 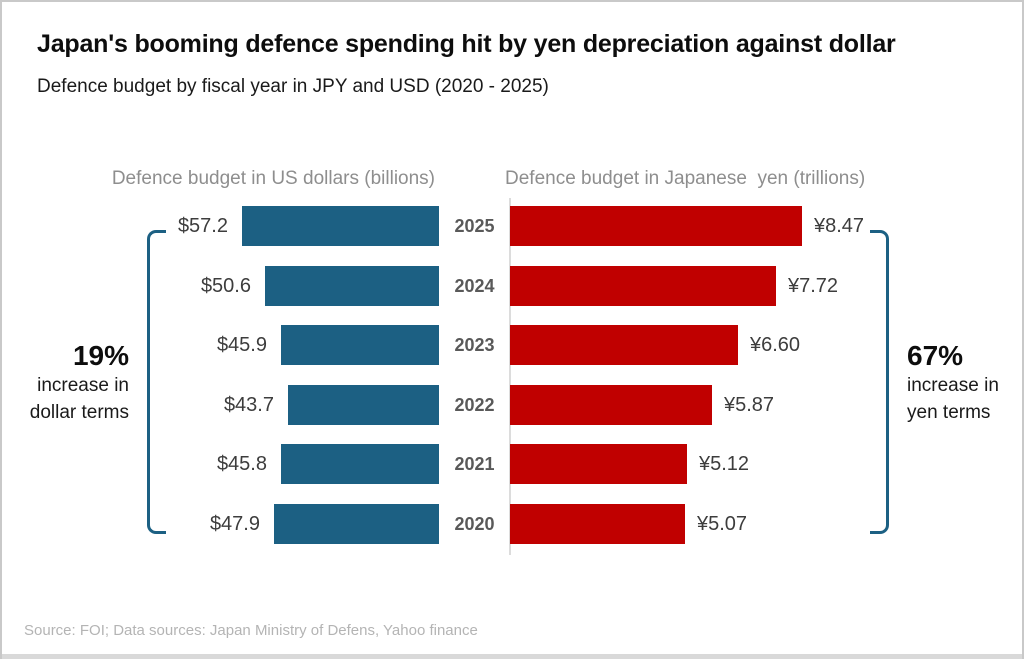 What do you see at coordinates (474, 405) in the screenshot?
I see `year-label: 2022` at bounding box center [474, 405].